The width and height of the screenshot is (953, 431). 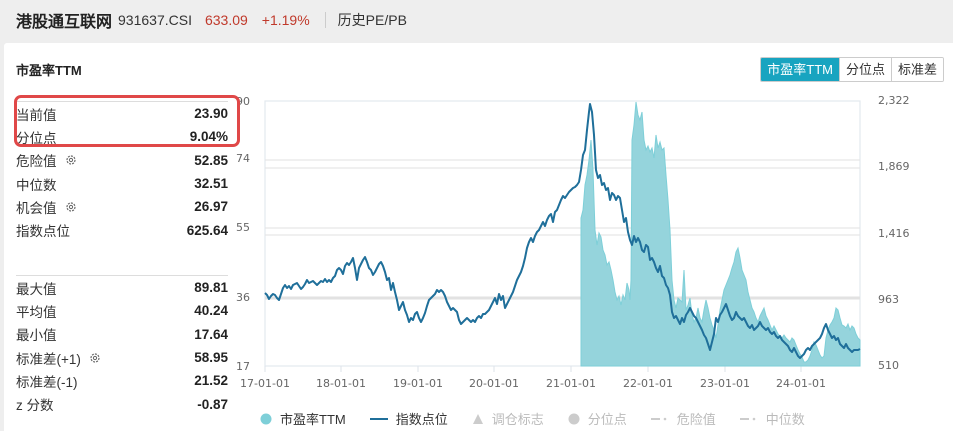 I want to click on toggle-pe-ttm: 市盈率TTM, so click(x=800, y=69).